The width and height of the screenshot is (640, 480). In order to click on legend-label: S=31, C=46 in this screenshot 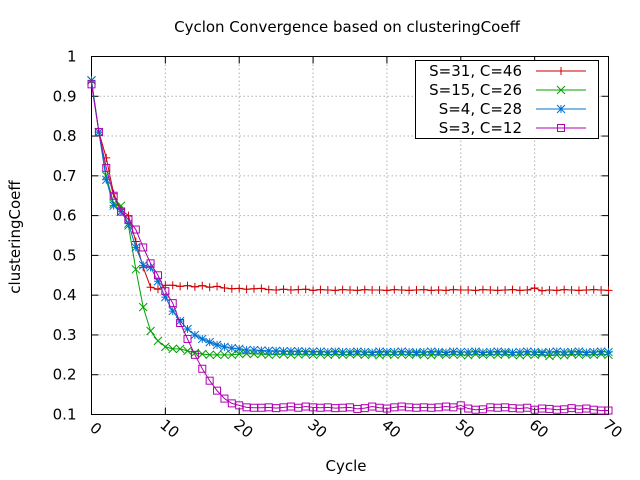, I will do `click(475, 71)`.